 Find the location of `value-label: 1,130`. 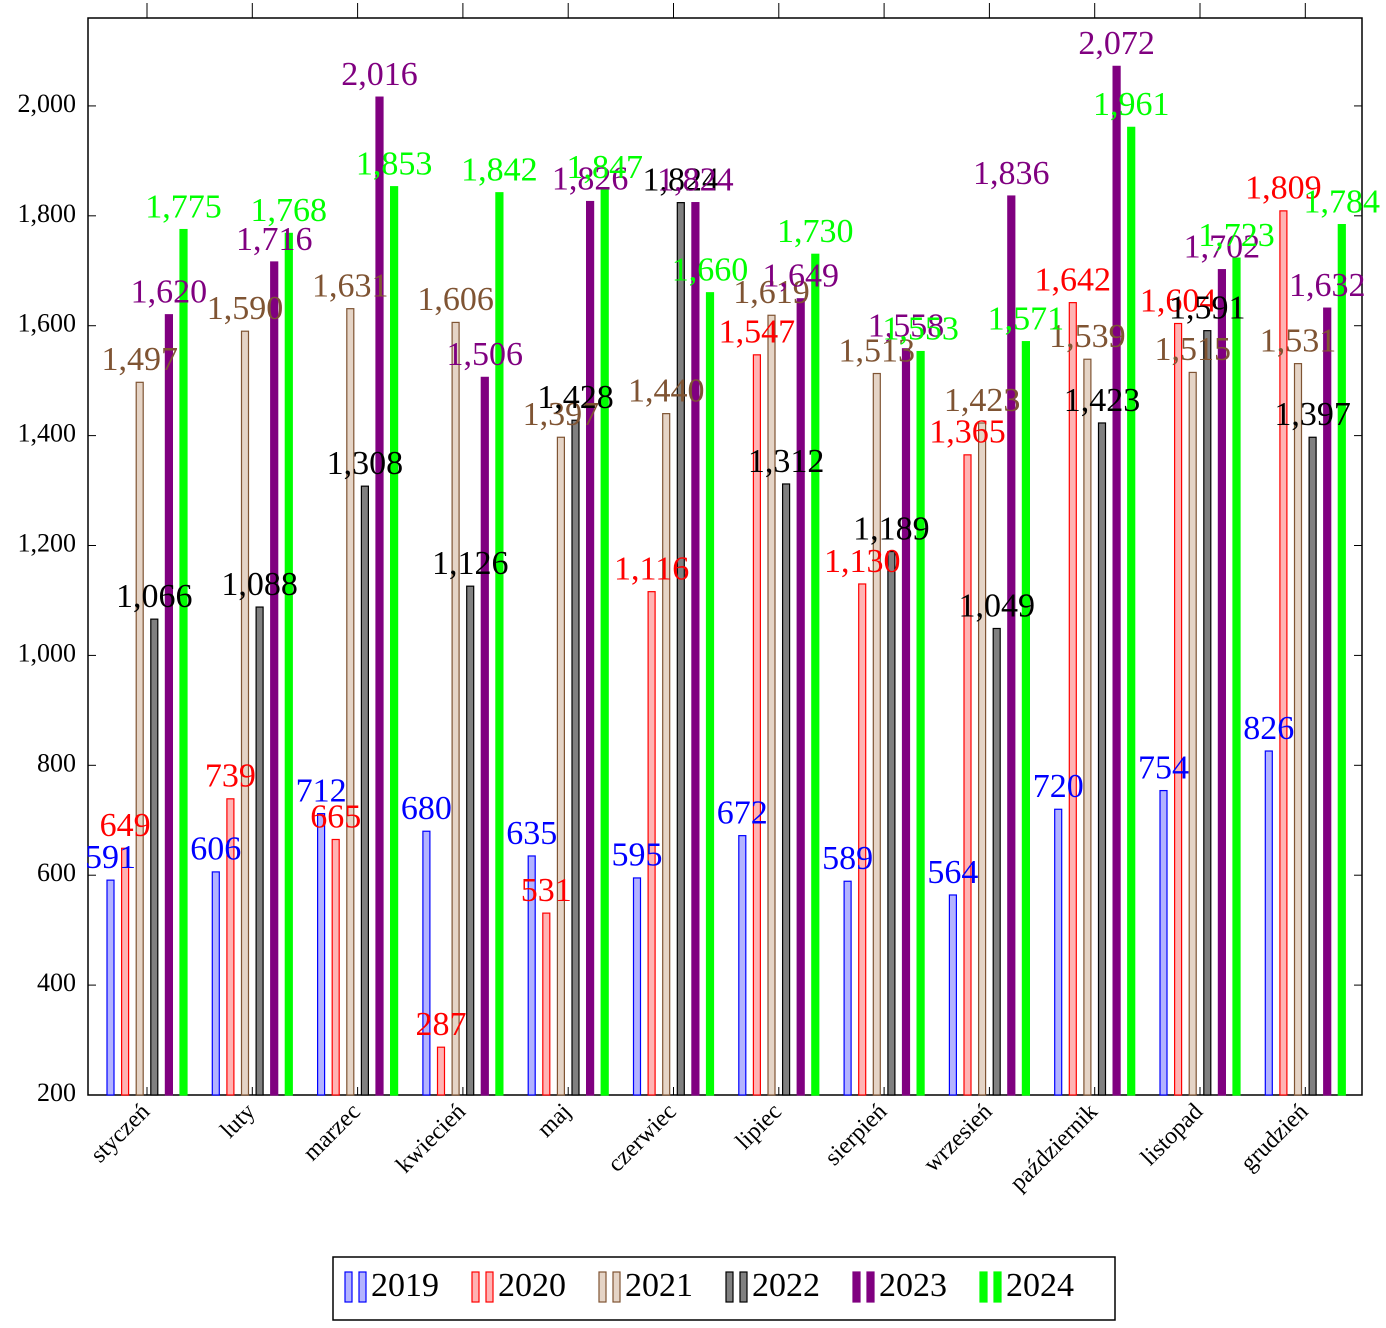

value-label: 1,130 is located at coordinates (862, 561).